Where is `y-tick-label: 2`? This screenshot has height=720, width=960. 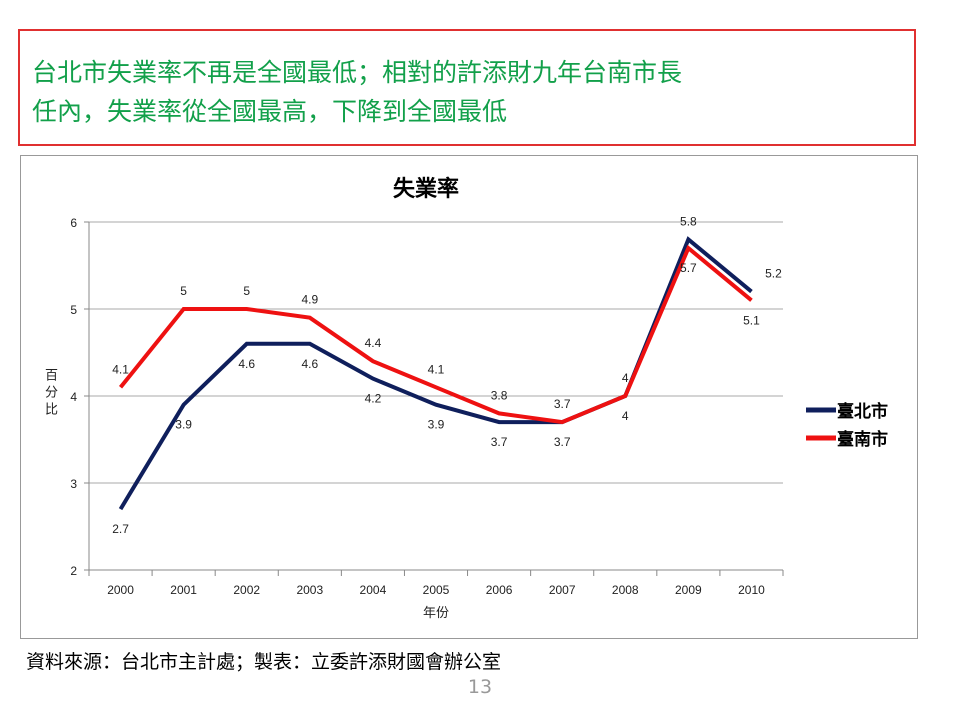 y-tick-label: 2 is located at coordinates (73, 571).